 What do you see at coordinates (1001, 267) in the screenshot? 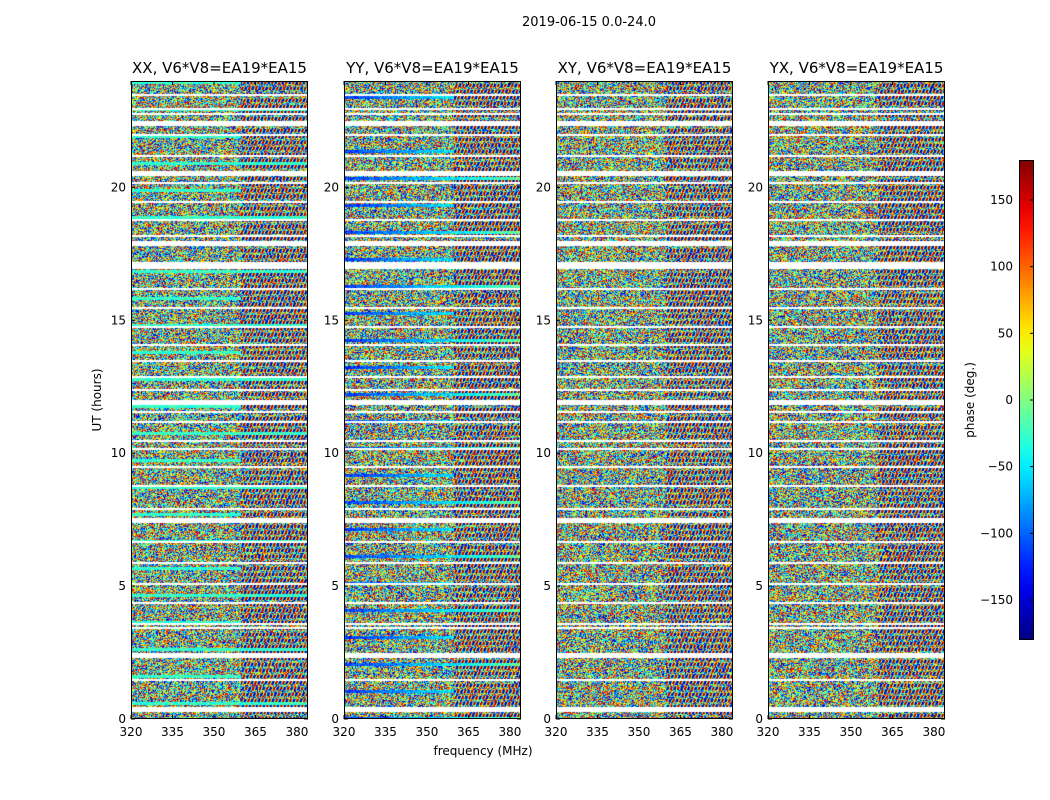
I see `colorbar-tick-label: 100` at bounding box center [1001, 267].